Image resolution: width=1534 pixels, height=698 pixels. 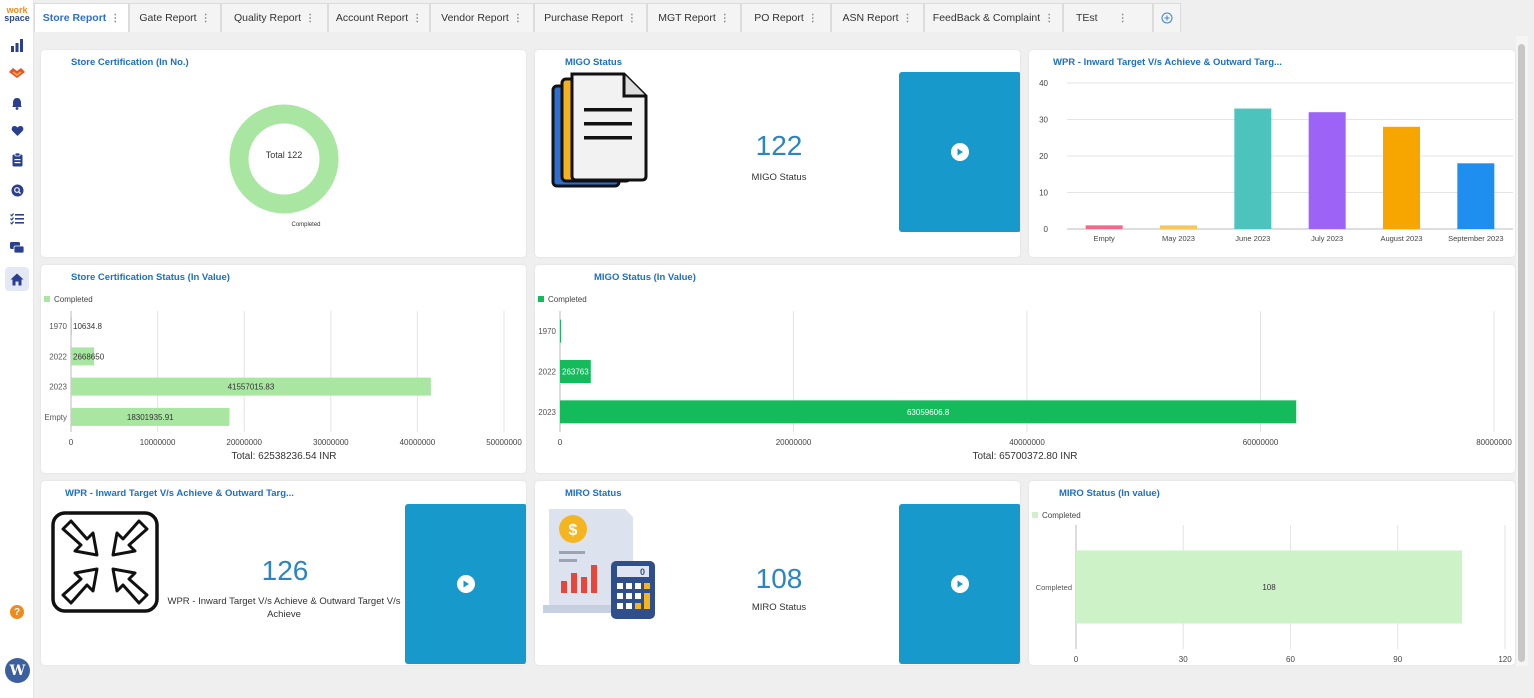 What do you see at coordinates (1043, 156) in the screenshot?
I see `y-tick-label: 20` at bounding box center [1043, 156].